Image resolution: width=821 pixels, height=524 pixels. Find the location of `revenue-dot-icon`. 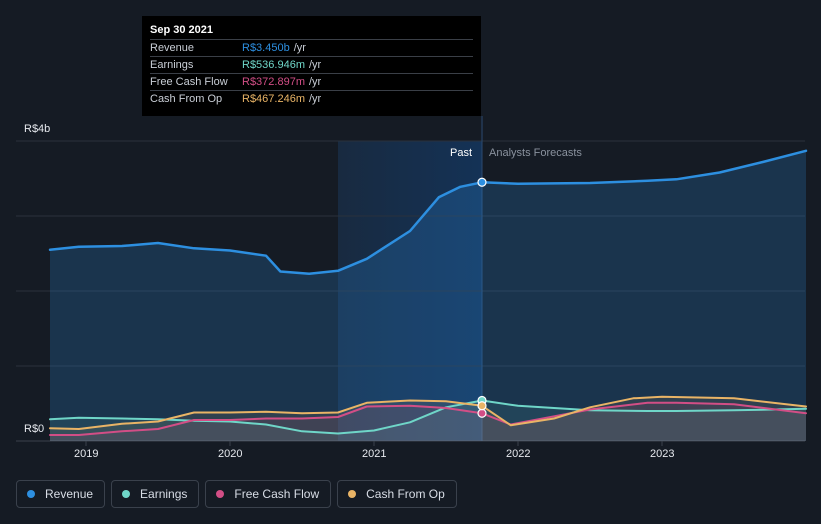

revenue-dot-icon is located at coordinates (31, 494).